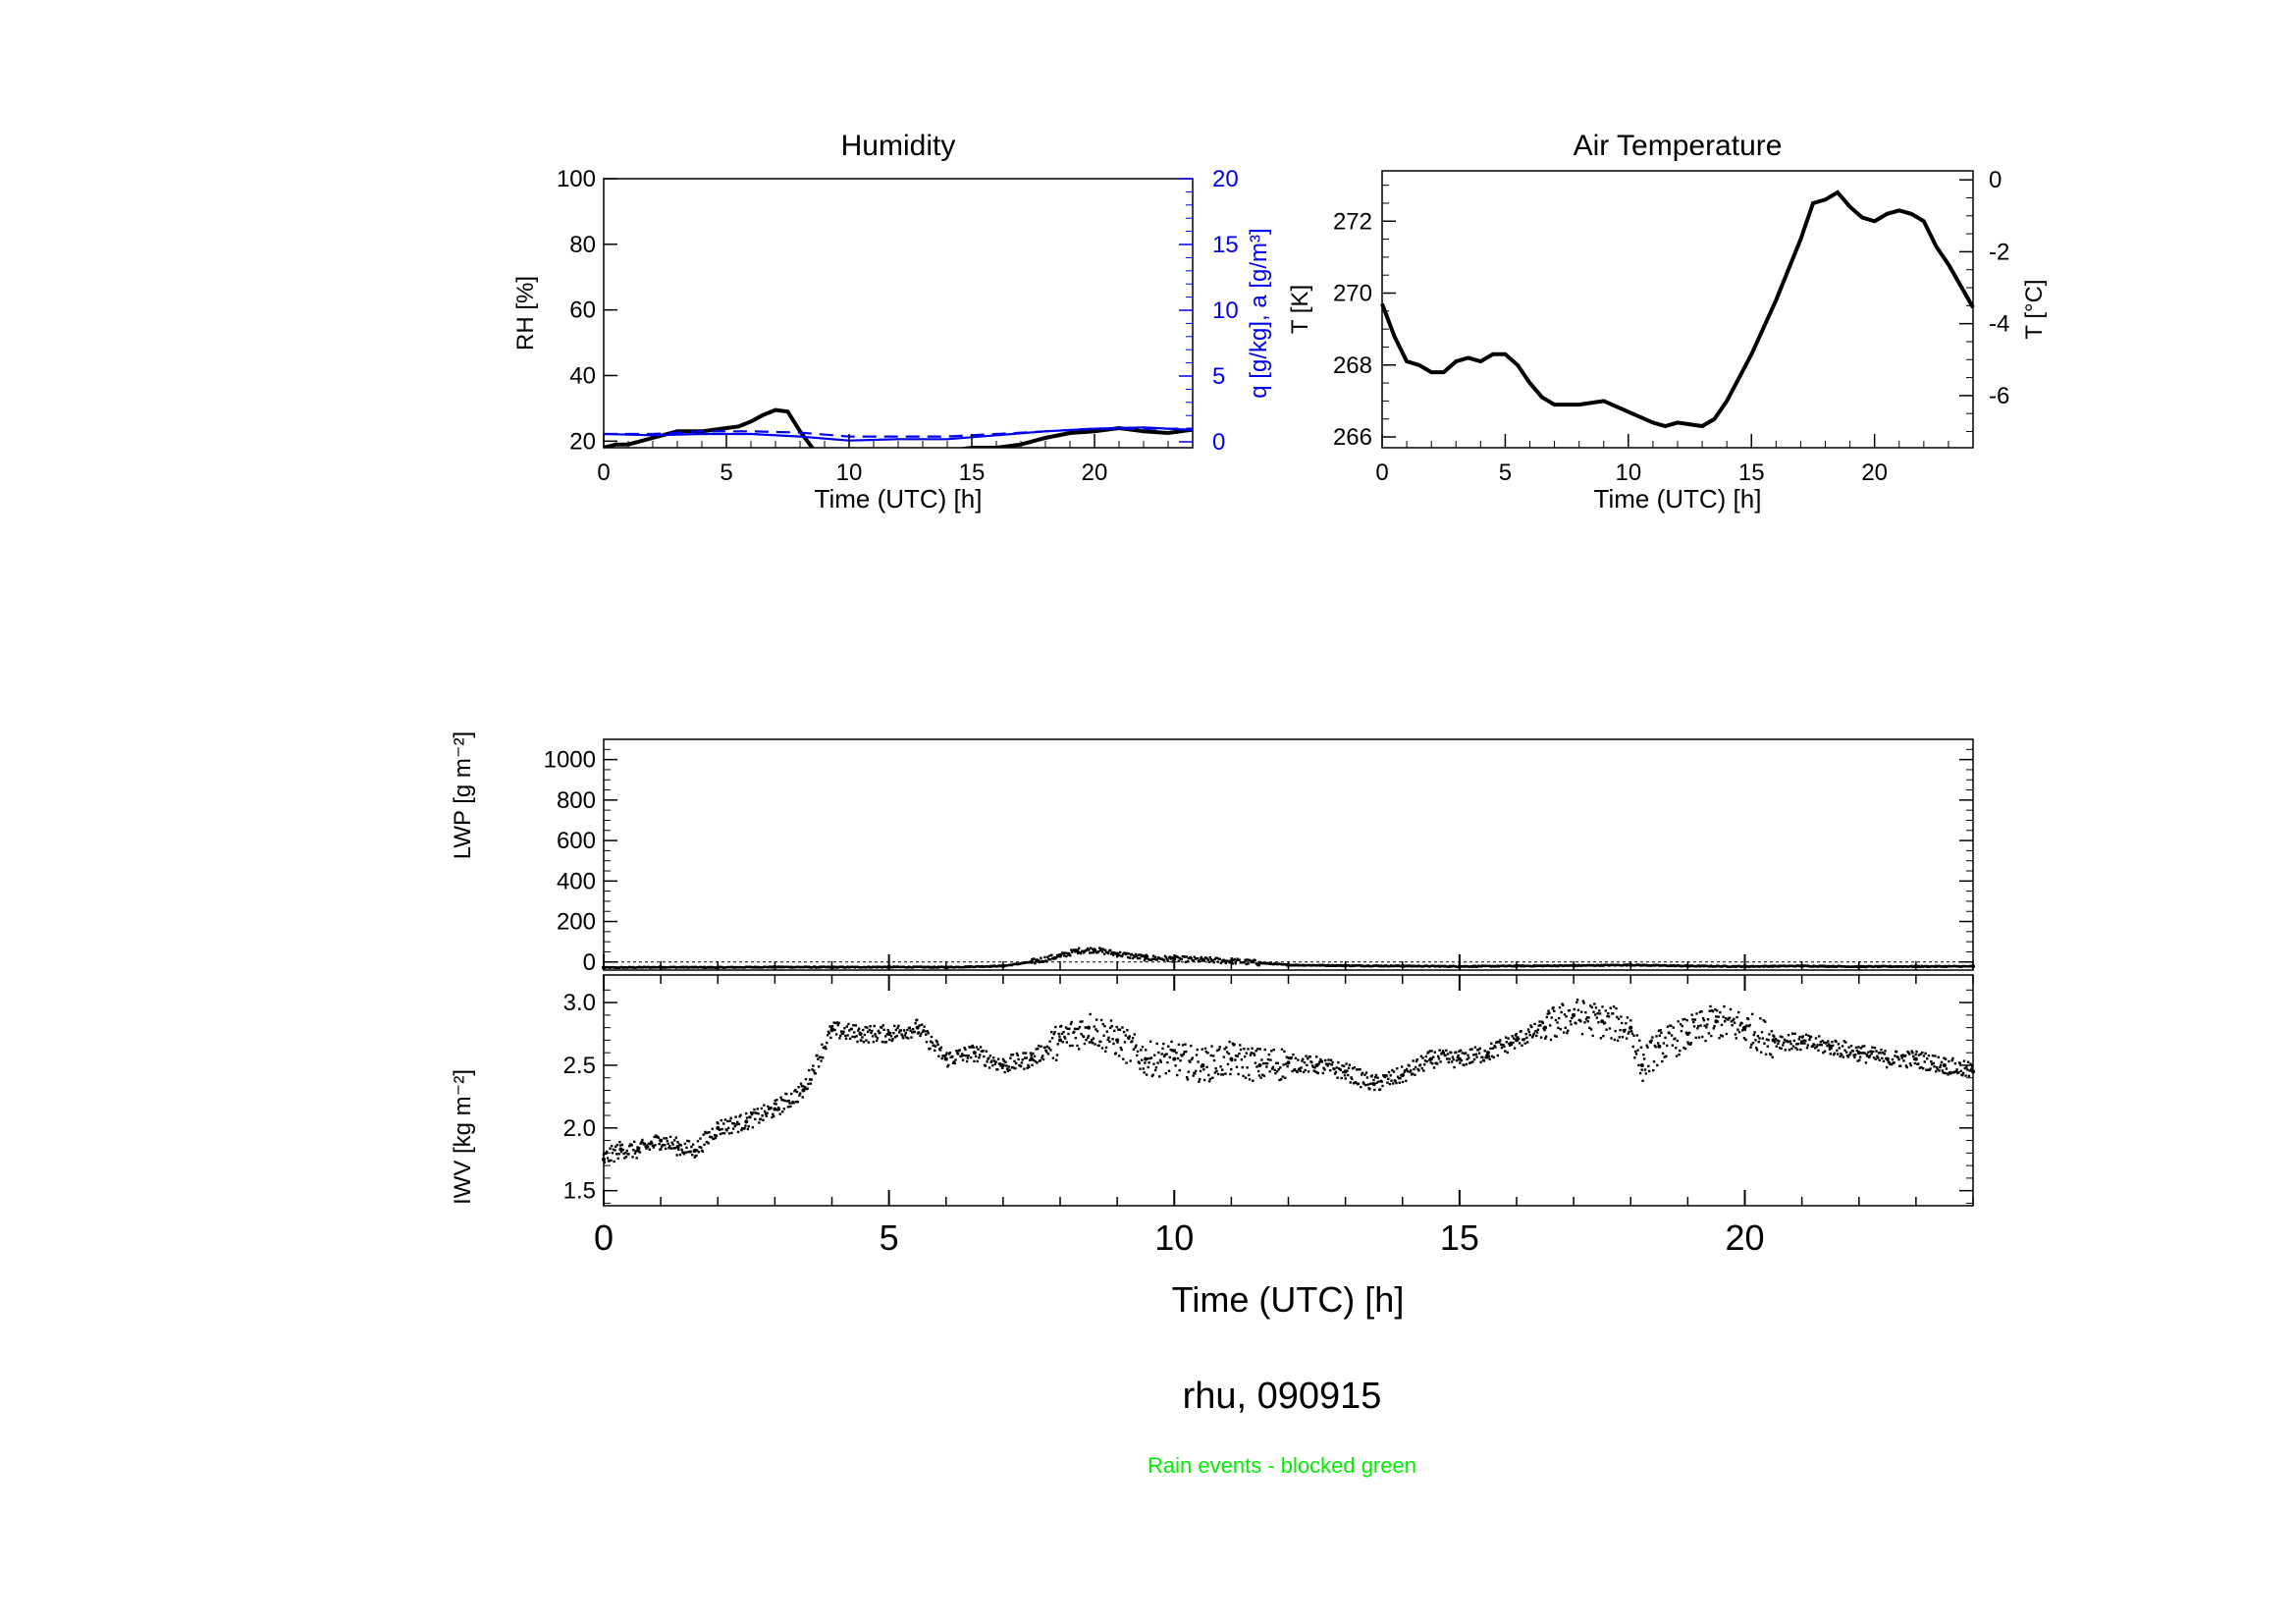 This screenshot has width=2296, height=1623. What do you see at coordinates (1999, 324) in the screenshot?
I see `air-temperature-y-tick-right-label: -4` at bounding box center [1999, 324].